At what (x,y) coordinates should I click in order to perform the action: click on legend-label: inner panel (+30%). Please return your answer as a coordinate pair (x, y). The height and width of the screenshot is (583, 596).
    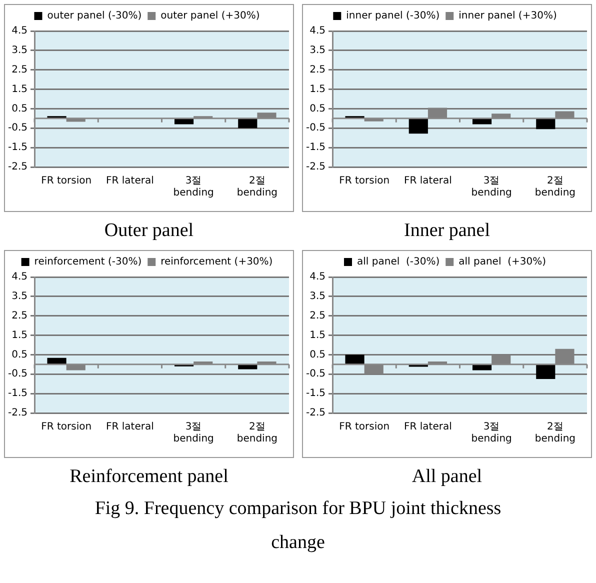
    Looking at the image, I should click on (507, 16).